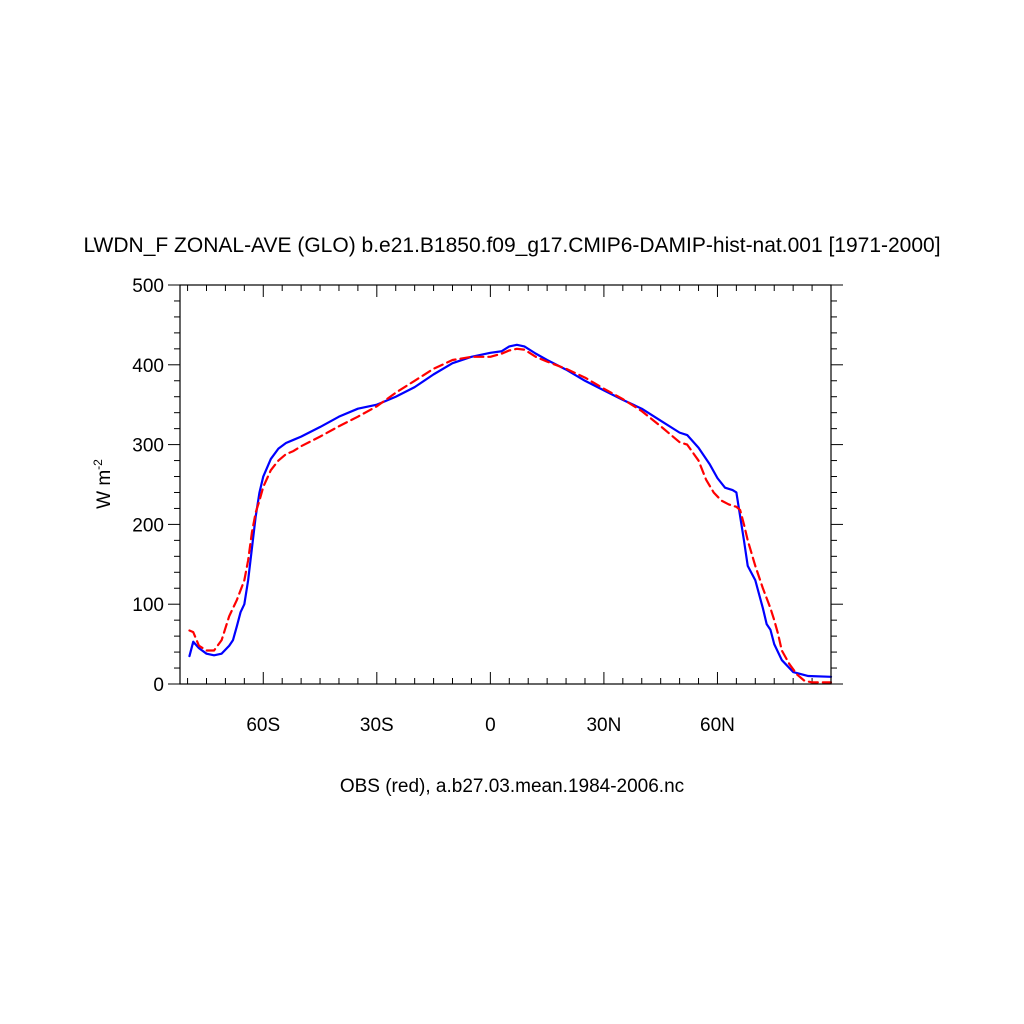 The width and height of the screenshot is (1024, 1024). What do you see at coordinates (603, 725) in the screenshot?
I see `x-tick-label: 30N` at bounding box center [603, 725].